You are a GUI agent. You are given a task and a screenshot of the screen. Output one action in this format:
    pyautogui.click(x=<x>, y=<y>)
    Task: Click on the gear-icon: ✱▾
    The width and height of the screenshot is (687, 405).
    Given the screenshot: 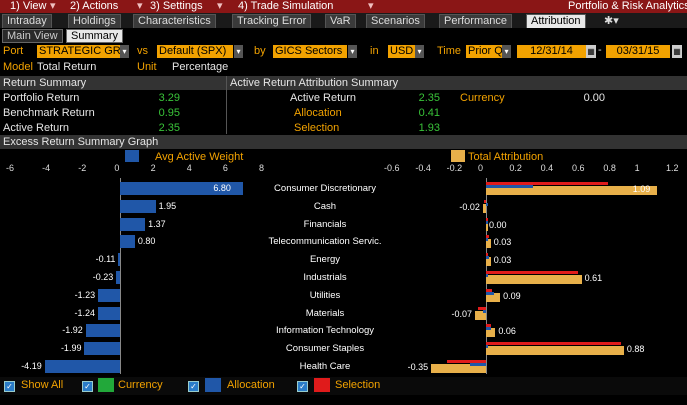 What is the action you would take?
    pyautogui.click(x=611, y=21)
    